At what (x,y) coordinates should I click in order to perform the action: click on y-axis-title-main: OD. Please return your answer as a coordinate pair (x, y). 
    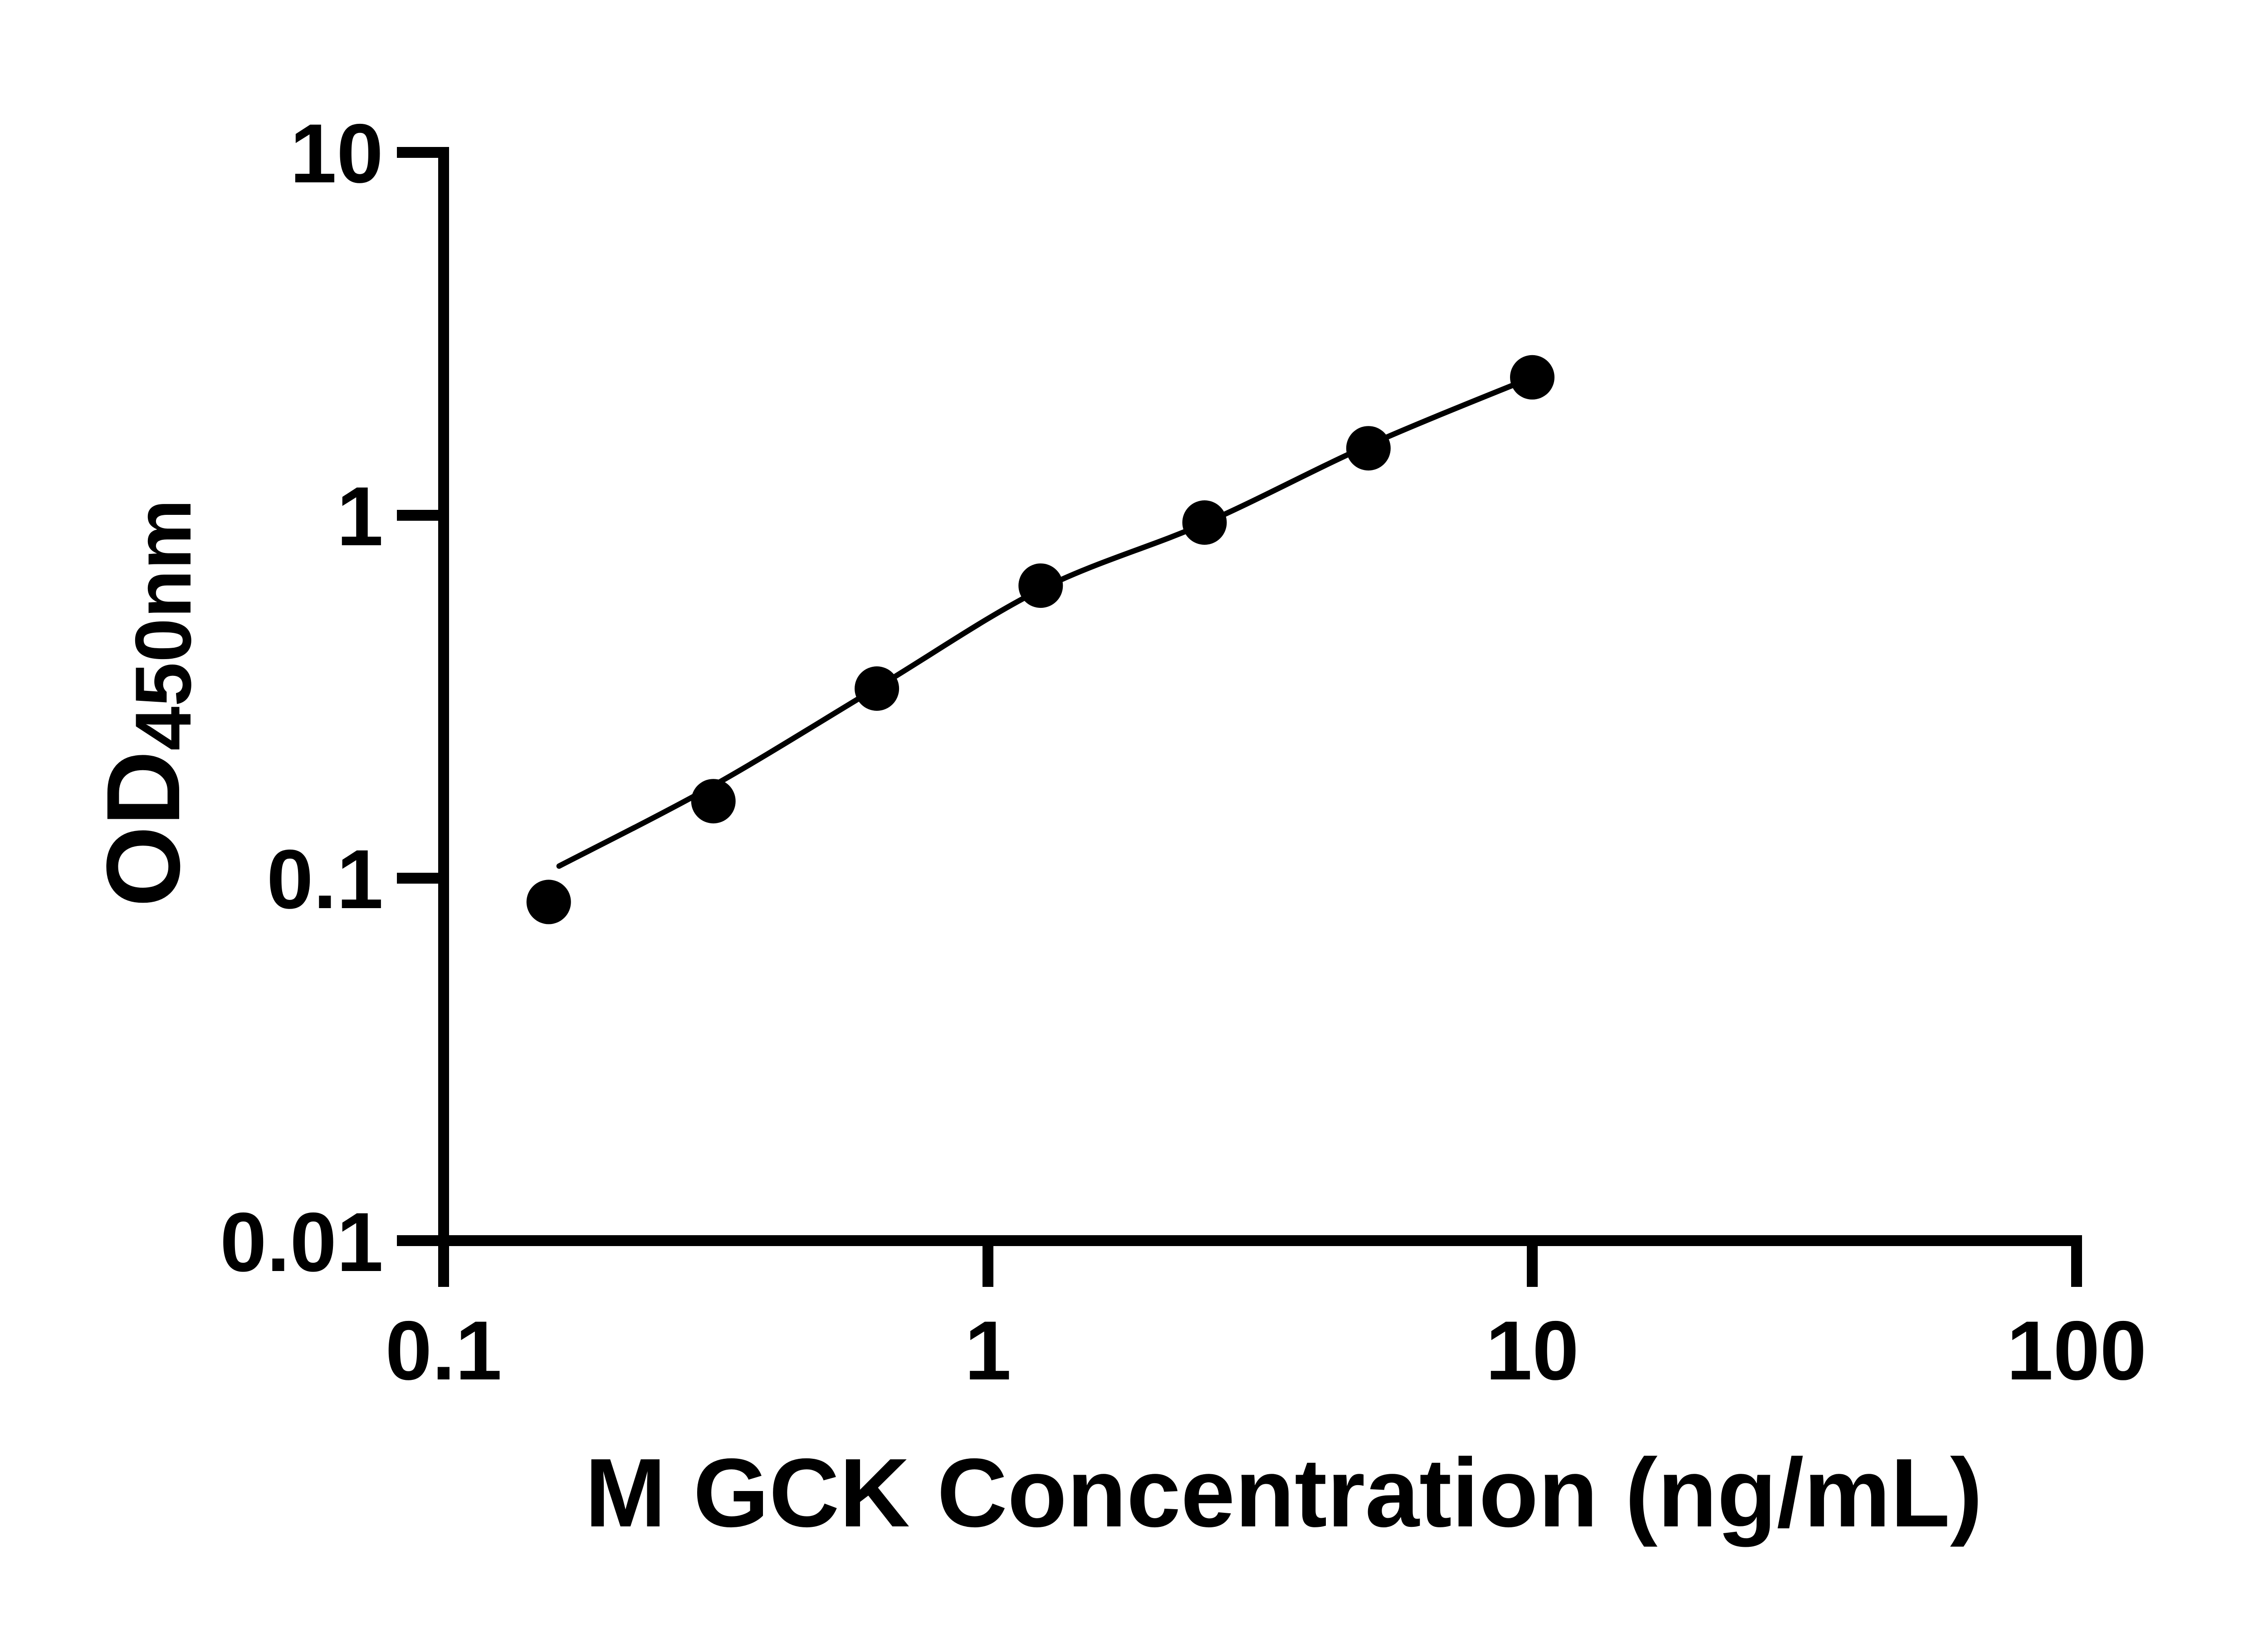
    Looking at the image, I should click on (143, 829).